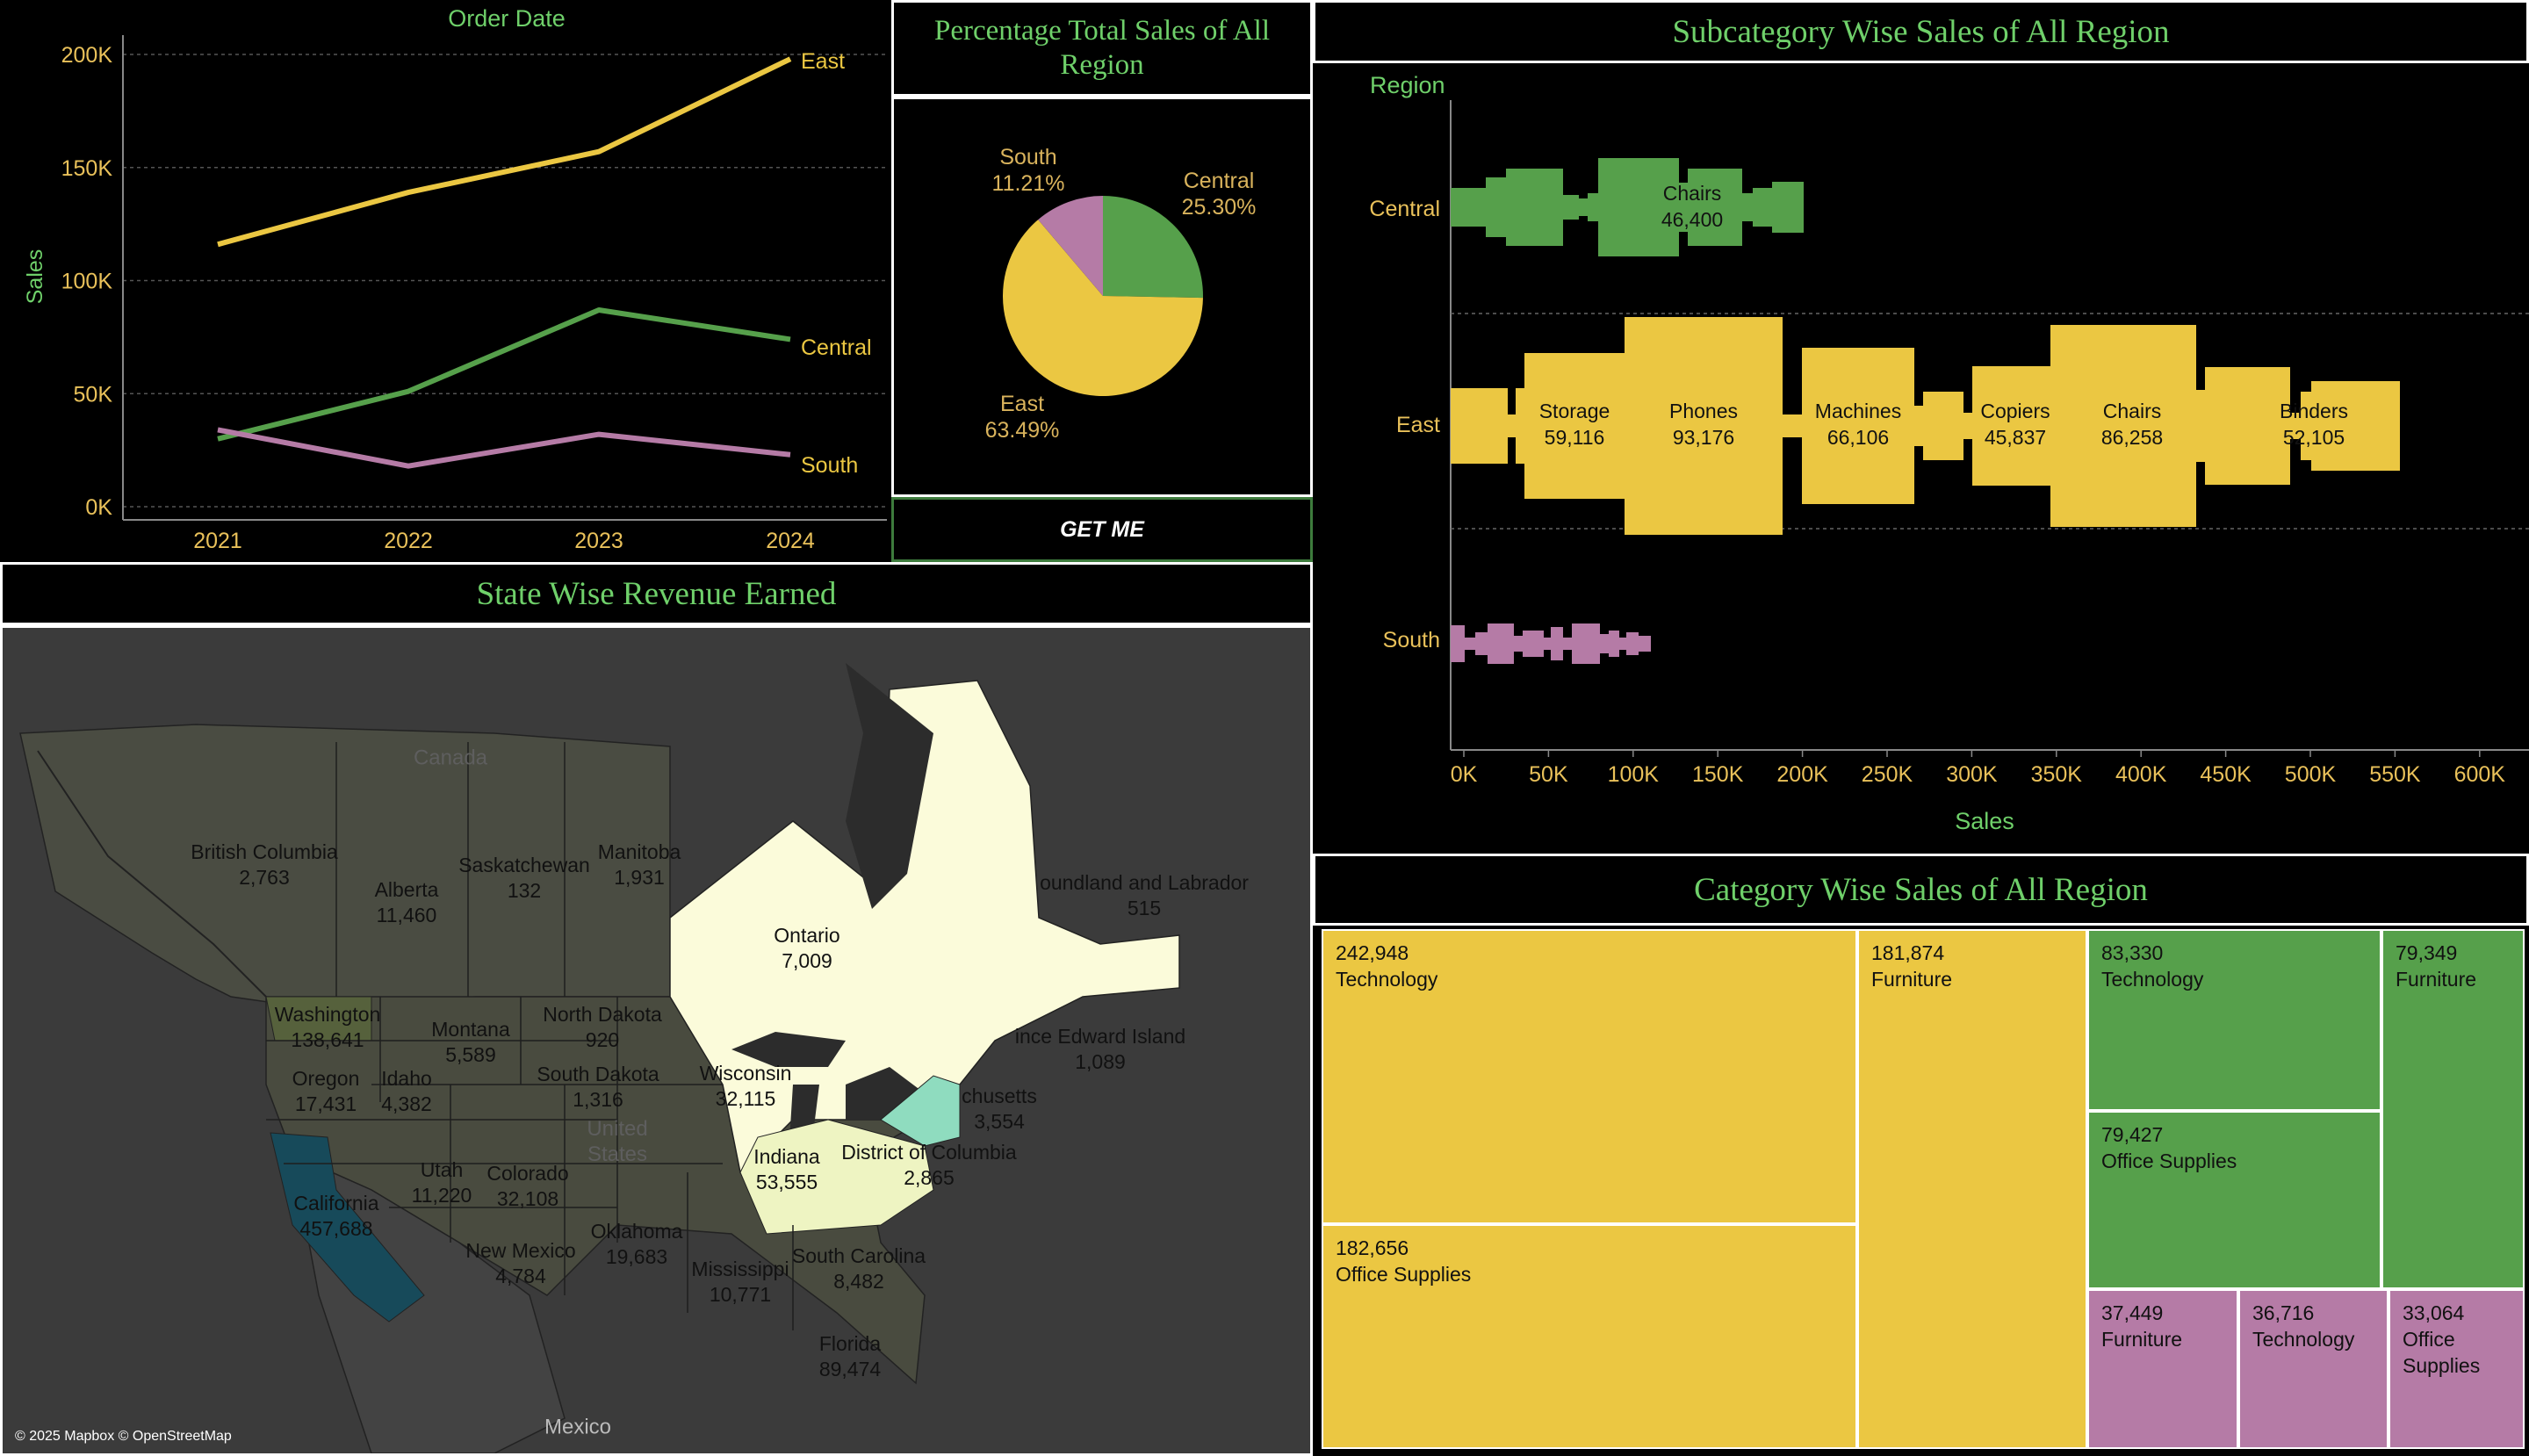  I want to click on region-header: Region, so click(1408, 85).